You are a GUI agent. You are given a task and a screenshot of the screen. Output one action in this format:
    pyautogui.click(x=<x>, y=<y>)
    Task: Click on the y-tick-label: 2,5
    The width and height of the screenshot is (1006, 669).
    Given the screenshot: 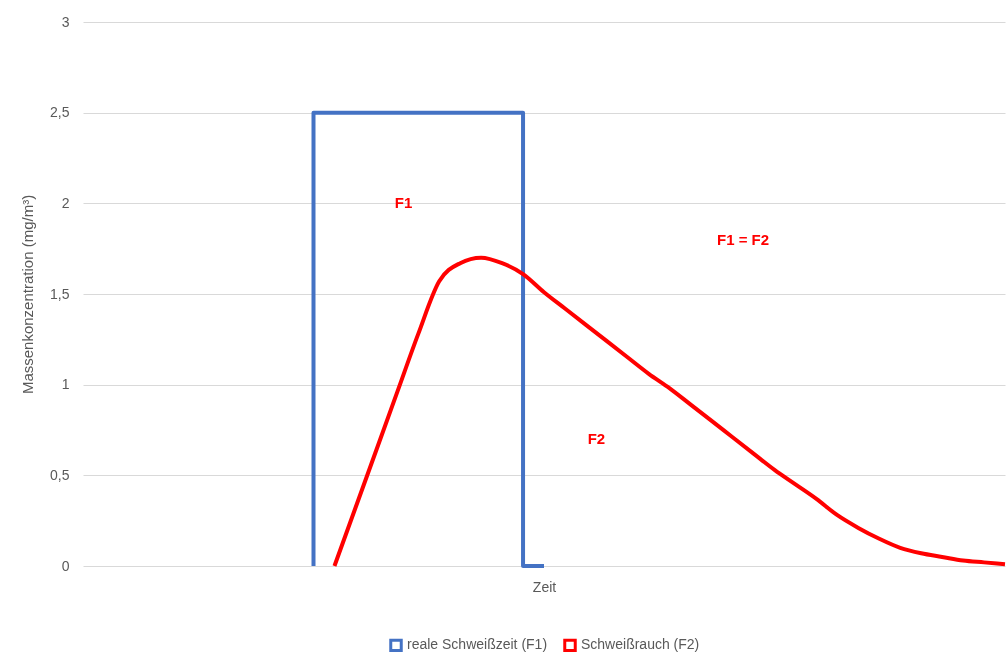 What is the action you would take?
    pyautogui.click(x=60, y=112)
    